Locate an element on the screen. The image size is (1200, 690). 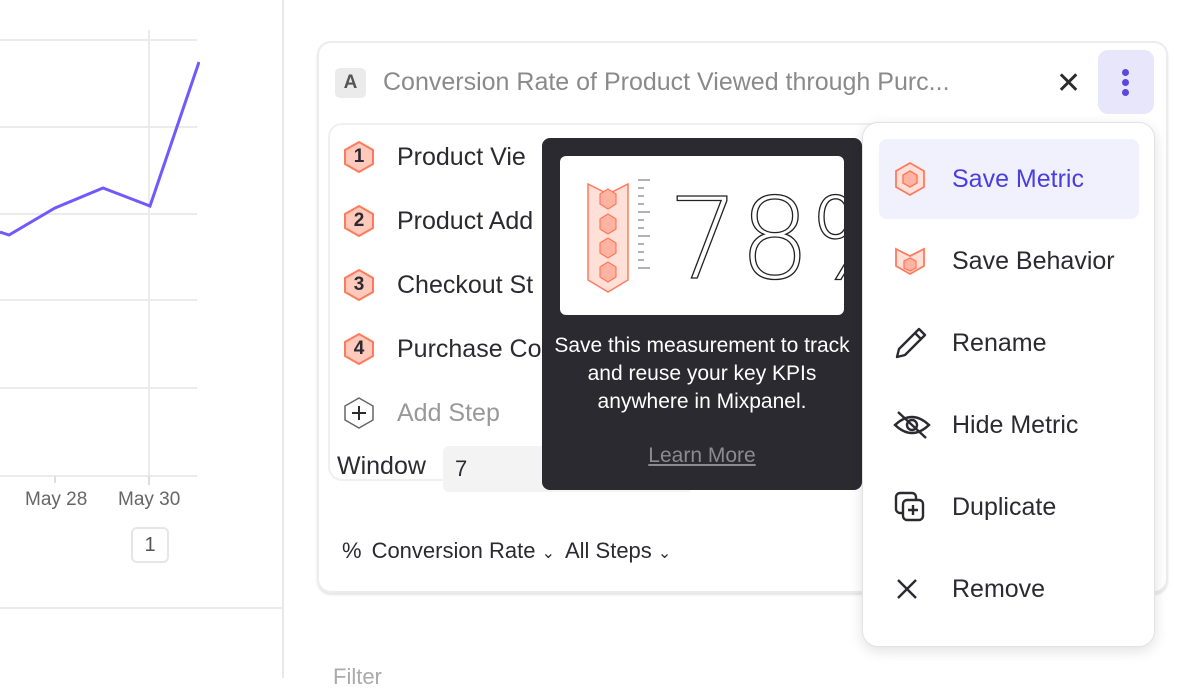
window-label: Window is located at coordinates (381, 466).